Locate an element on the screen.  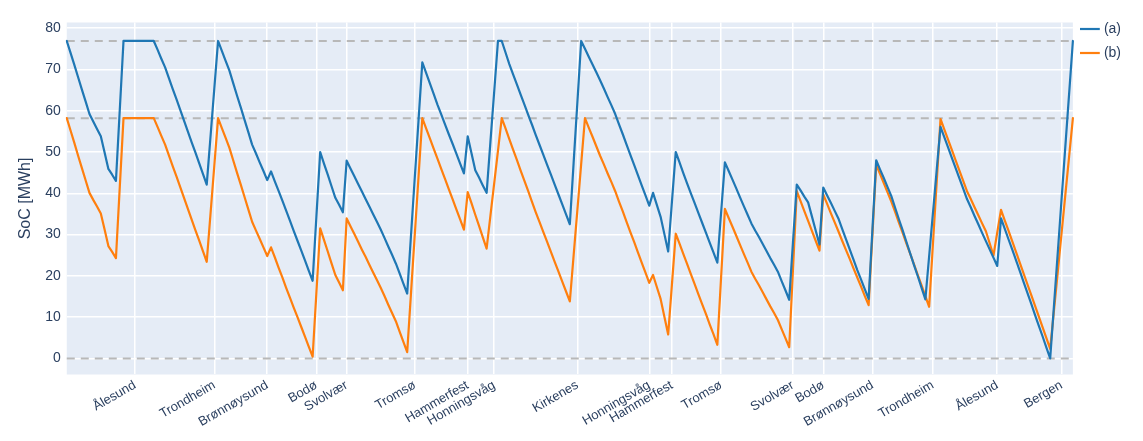
y-tick-label: 20 is located at coordinates (53, 274).